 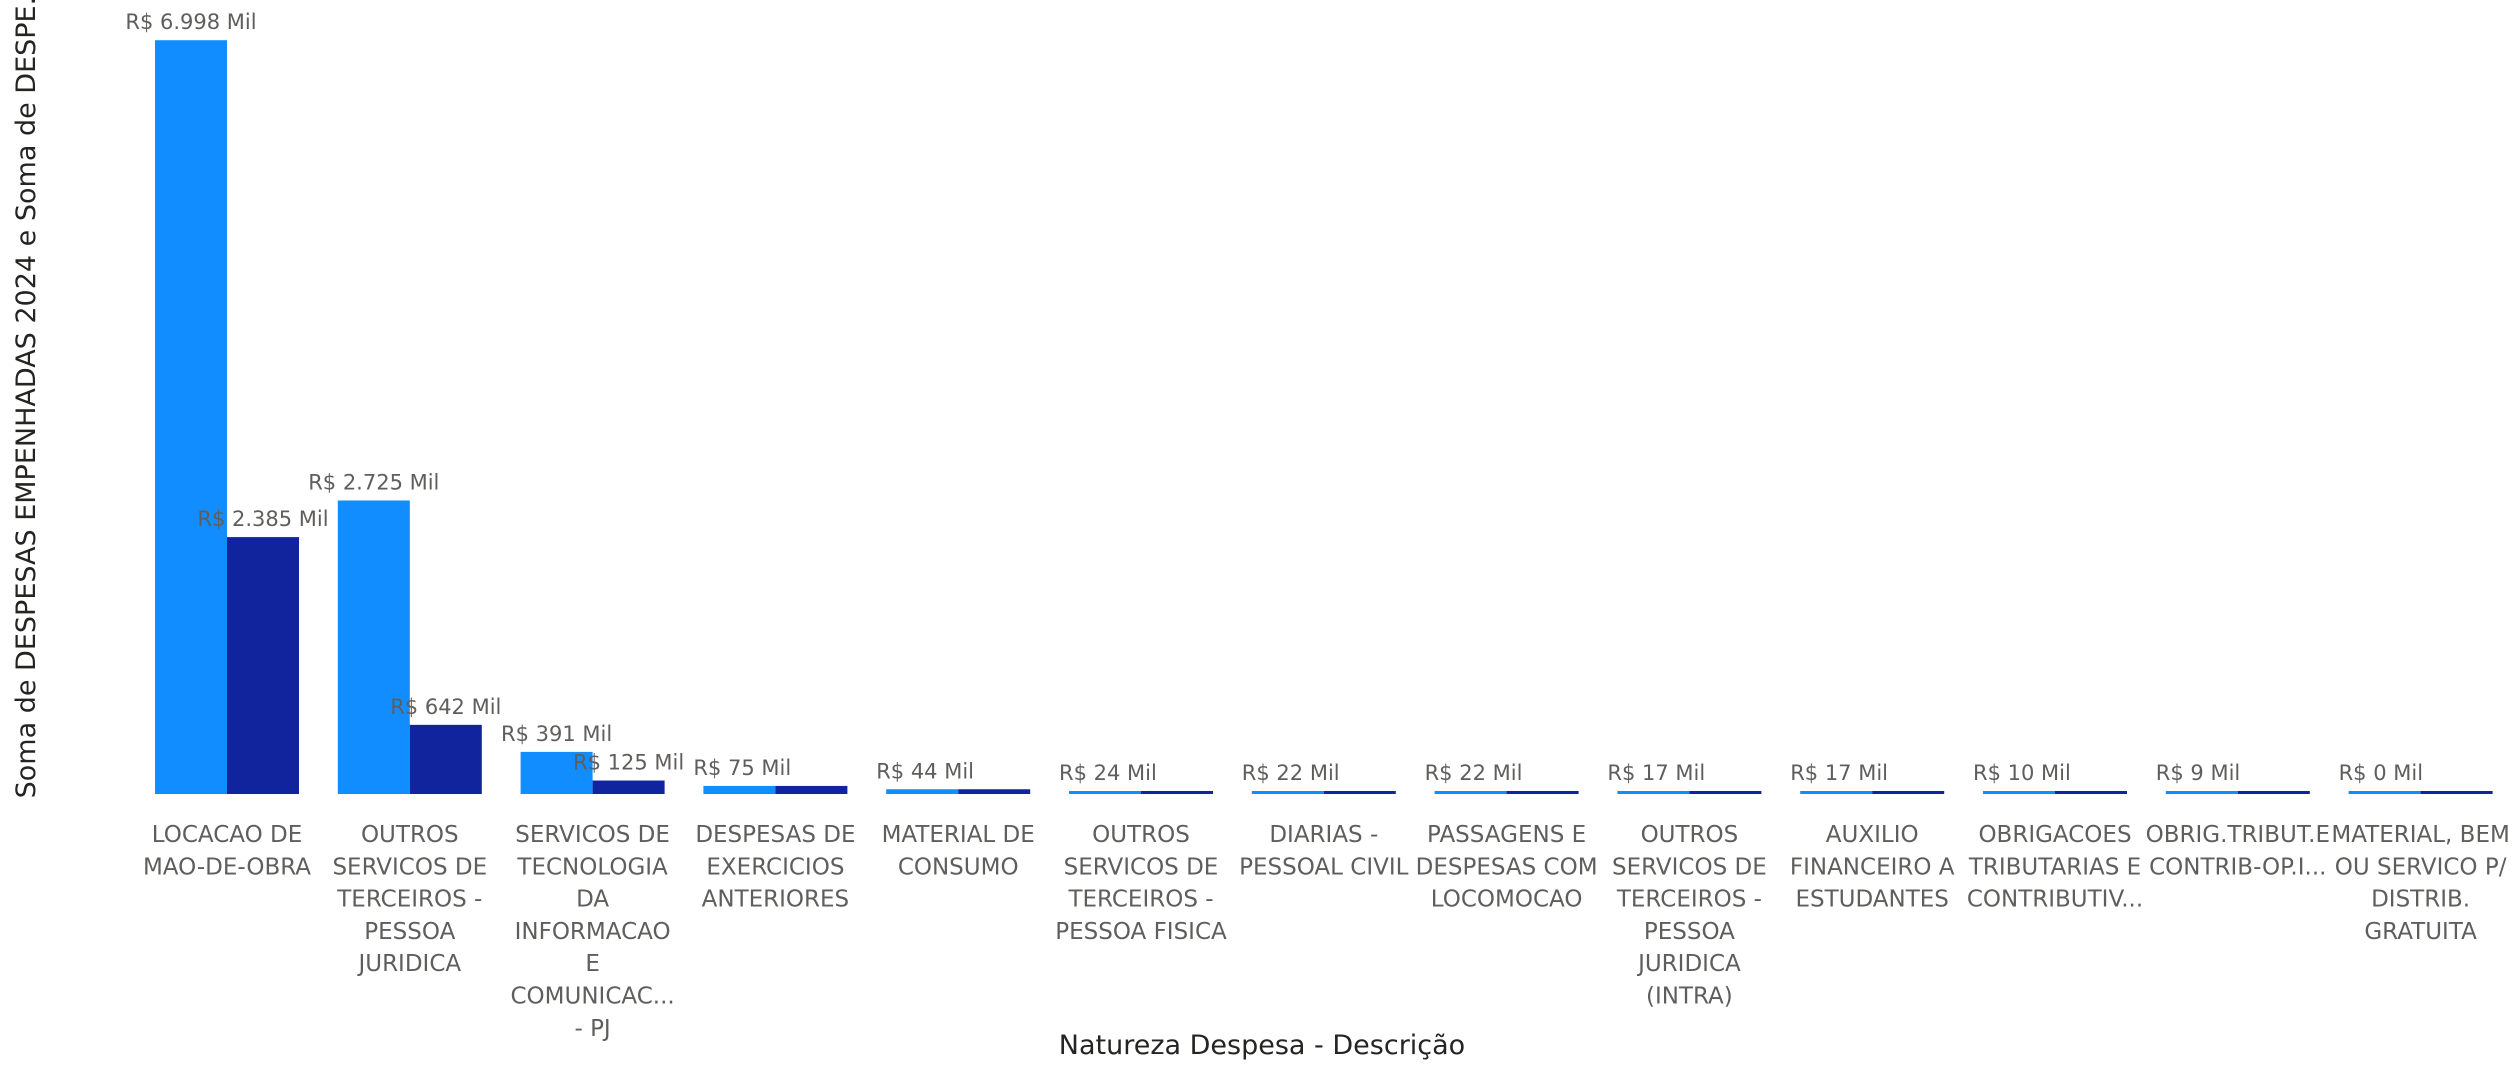 I want to click on category-label-7-0: PASSAGENS E, so click(x=1506, y=835).